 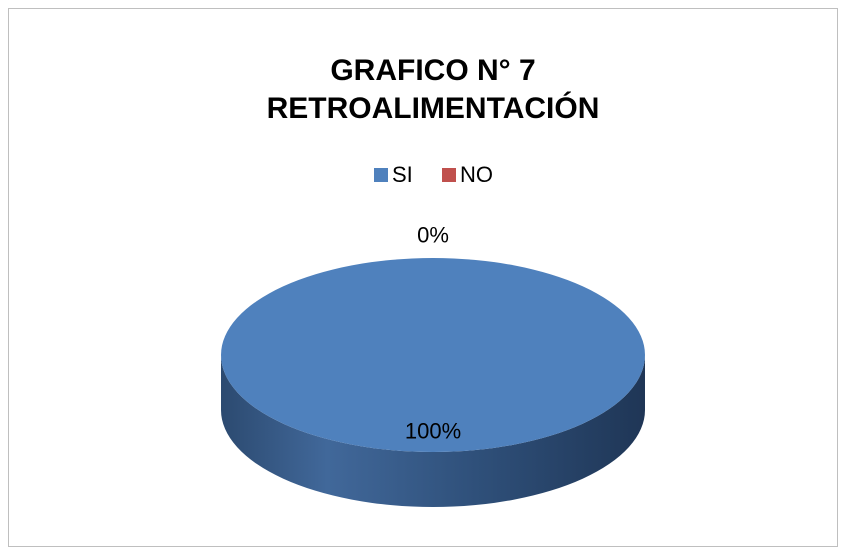 What do you see at coordinates (432, 70) in the screenshot?
I see `chart-title: GRAFICO N° 7` at bounding box center [432, 70].